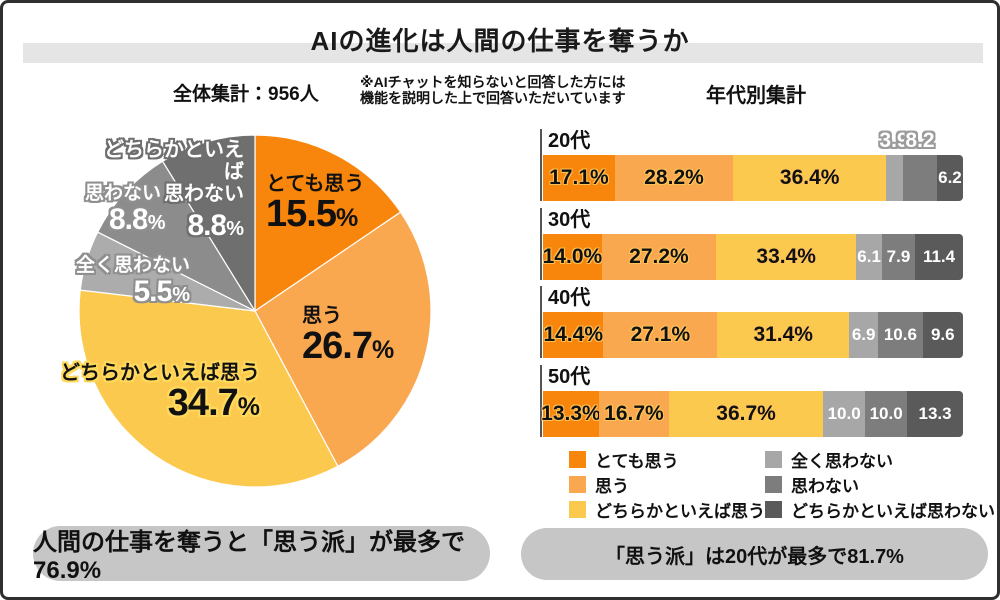 The height and width of the screenshot is (600, 1000). I want to click on bar-segment-value: 16.7%, so click(634, 413).